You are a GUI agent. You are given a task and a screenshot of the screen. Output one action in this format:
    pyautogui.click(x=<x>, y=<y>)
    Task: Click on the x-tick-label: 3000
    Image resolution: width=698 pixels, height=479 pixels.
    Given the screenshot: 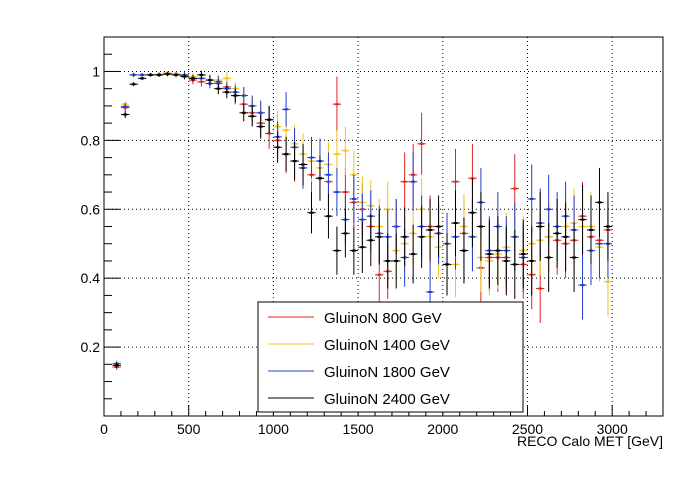 What is the action you would take?
    pyautogui.click(x=612, y=429)
    